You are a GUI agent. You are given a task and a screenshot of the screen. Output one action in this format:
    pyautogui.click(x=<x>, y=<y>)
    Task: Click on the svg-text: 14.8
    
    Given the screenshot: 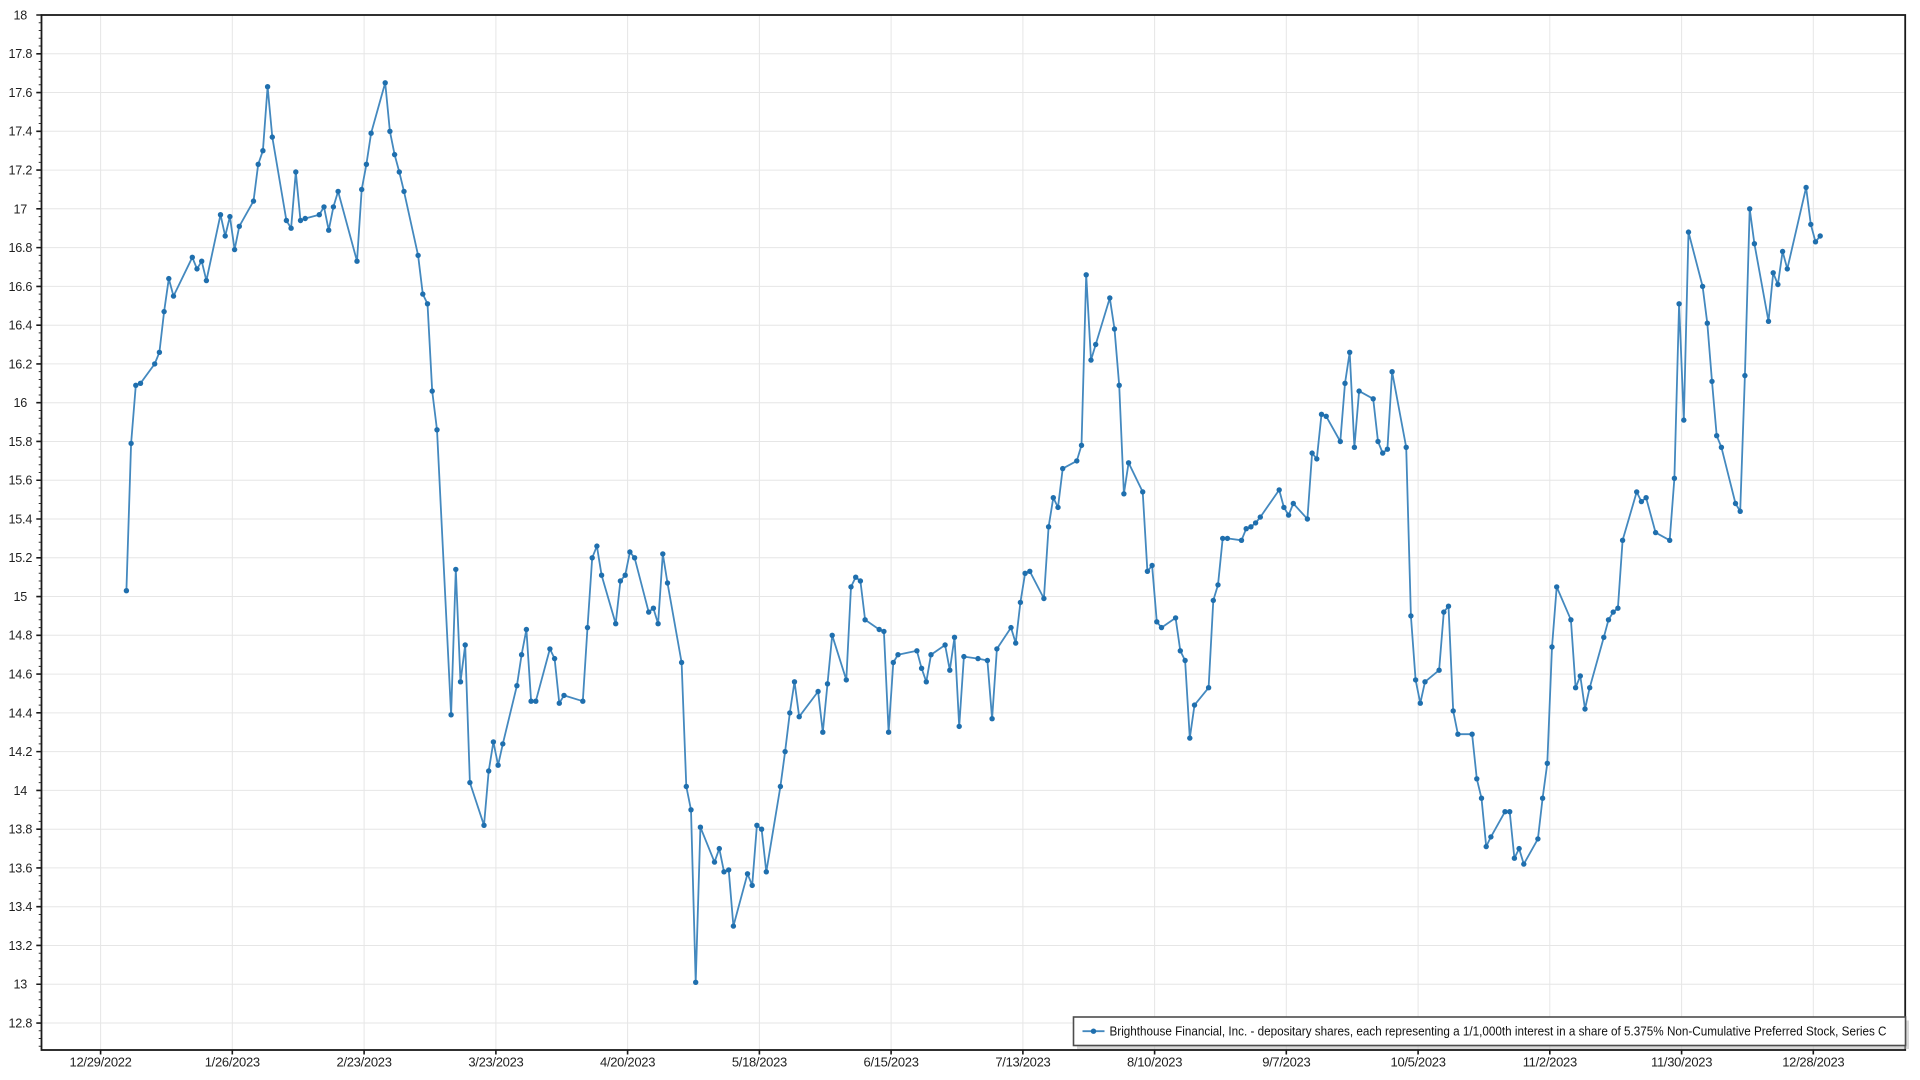 What is the action you would take?
    pyautogui.click(x=20, y=636)
    